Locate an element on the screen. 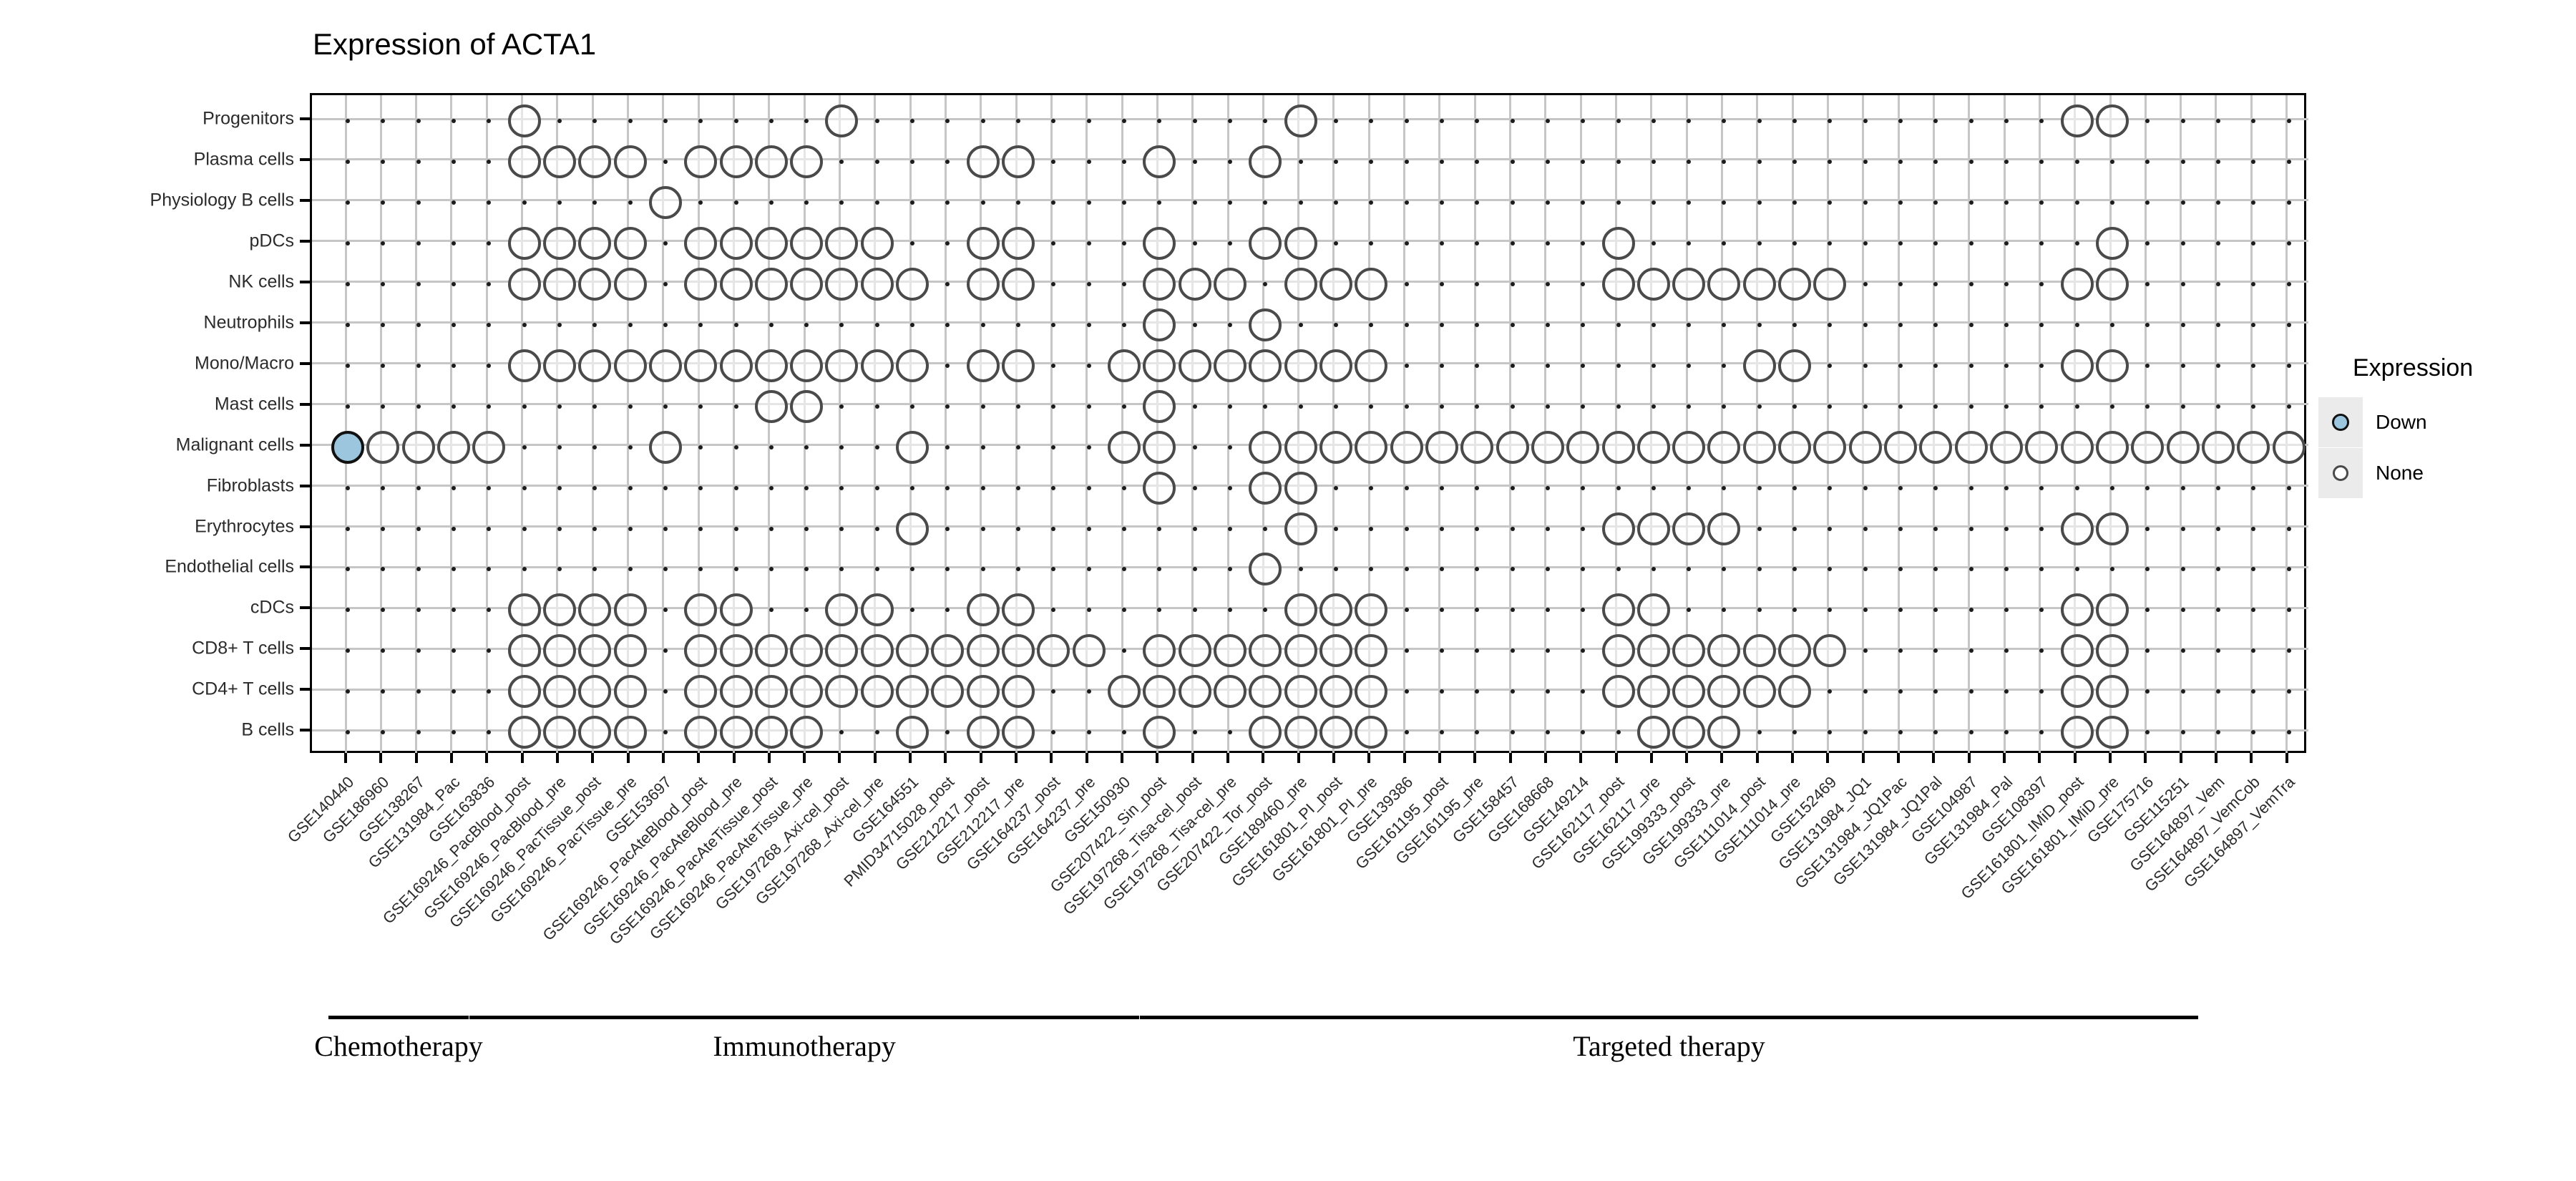  y-axis-label: Mono/Macro is located at coordinates (244, 363).